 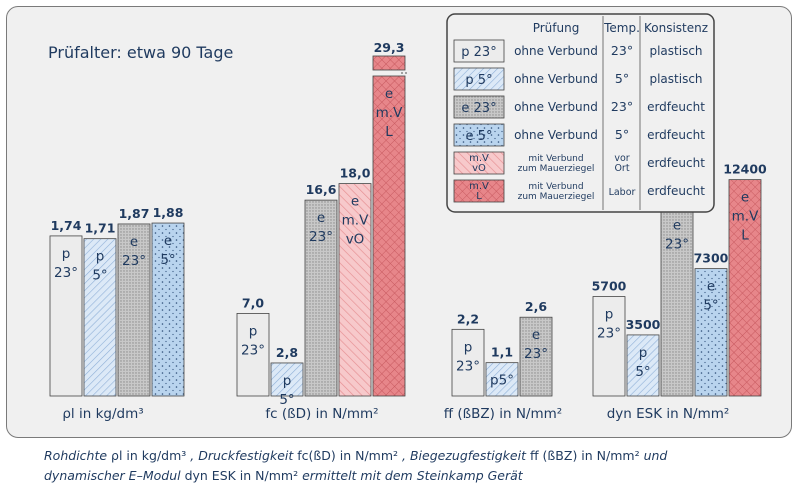 I want to click on legend-swatch-label: e 5°, so click(x=479, y=136).